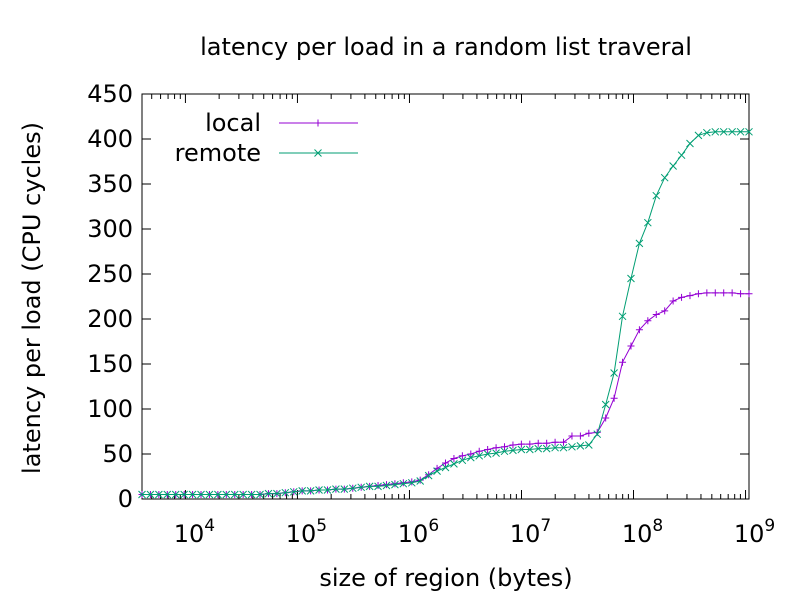 This screenshot has width=800, height=600. I want to click on x-axis-label: size of region (bytes), so click(445, 578).